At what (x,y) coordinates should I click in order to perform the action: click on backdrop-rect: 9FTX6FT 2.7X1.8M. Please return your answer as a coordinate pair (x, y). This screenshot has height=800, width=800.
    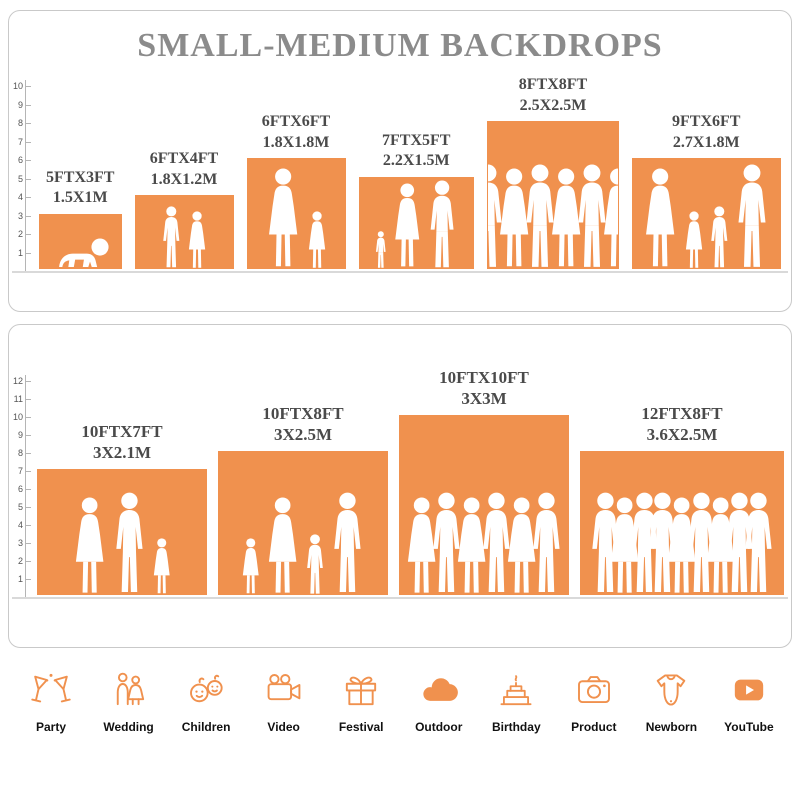
    Looking at the image, I should click on (706, 191).